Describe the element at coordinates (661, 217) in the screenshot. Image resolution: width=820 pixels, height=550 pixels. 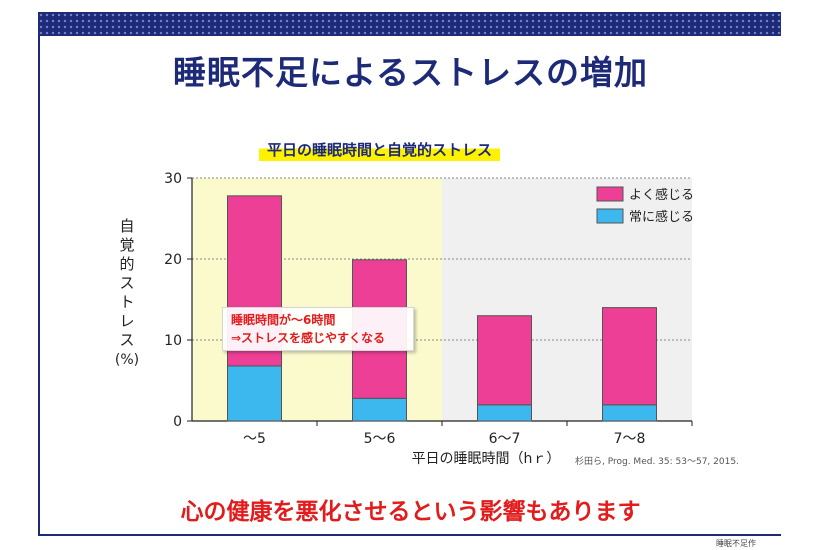
I see `legend-label-always: 常に感じる` at that location.